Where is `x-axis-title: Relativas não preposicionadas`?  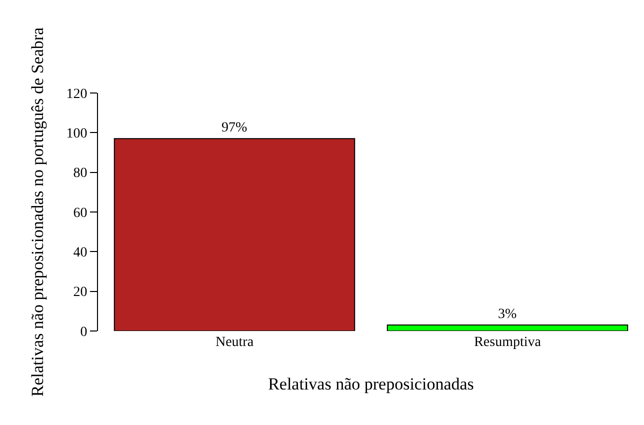 x-axis-title: Relativas não preposicionadas is located at coordinates (371, 384).